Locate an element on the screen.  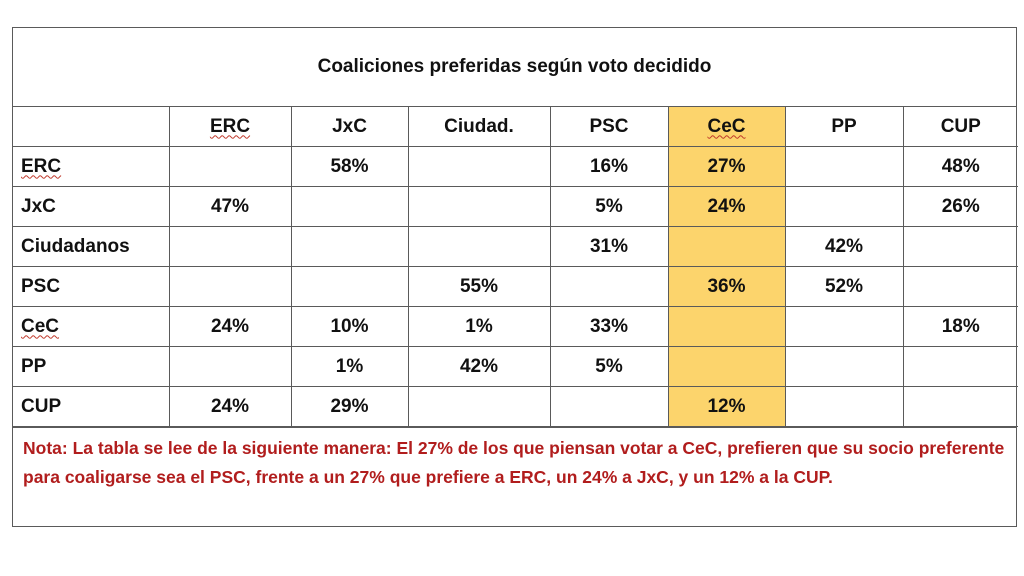
table-cell: 55% is located at coordinates (479, 286).